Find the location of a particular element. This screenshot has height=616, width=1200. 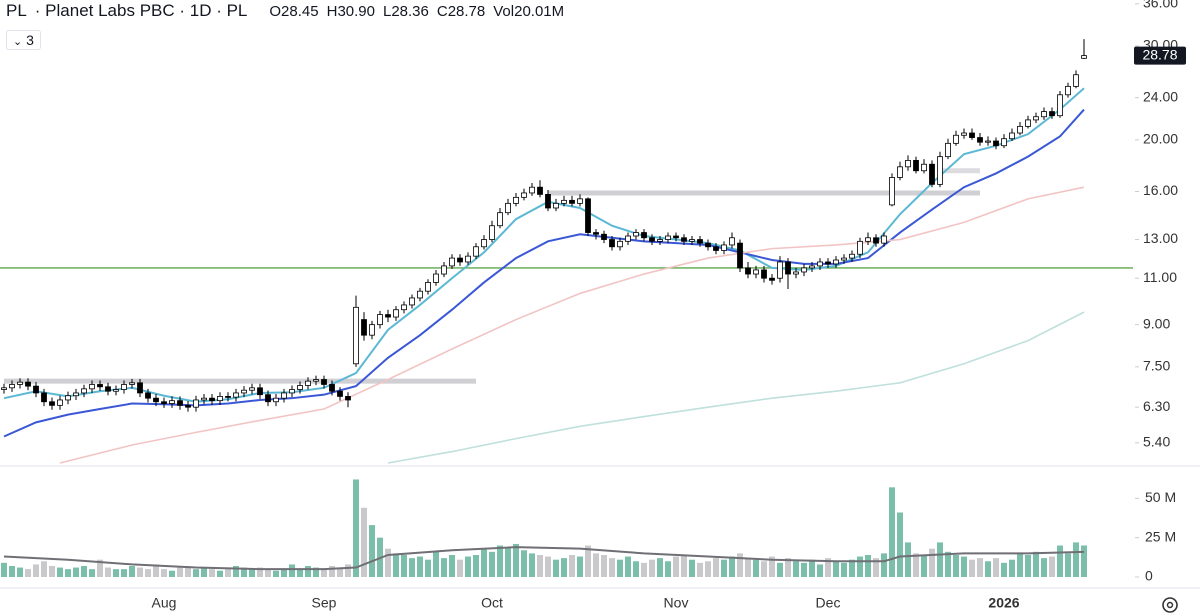

ohlcv: Vol20.01M is located at coordinates (529, 11).